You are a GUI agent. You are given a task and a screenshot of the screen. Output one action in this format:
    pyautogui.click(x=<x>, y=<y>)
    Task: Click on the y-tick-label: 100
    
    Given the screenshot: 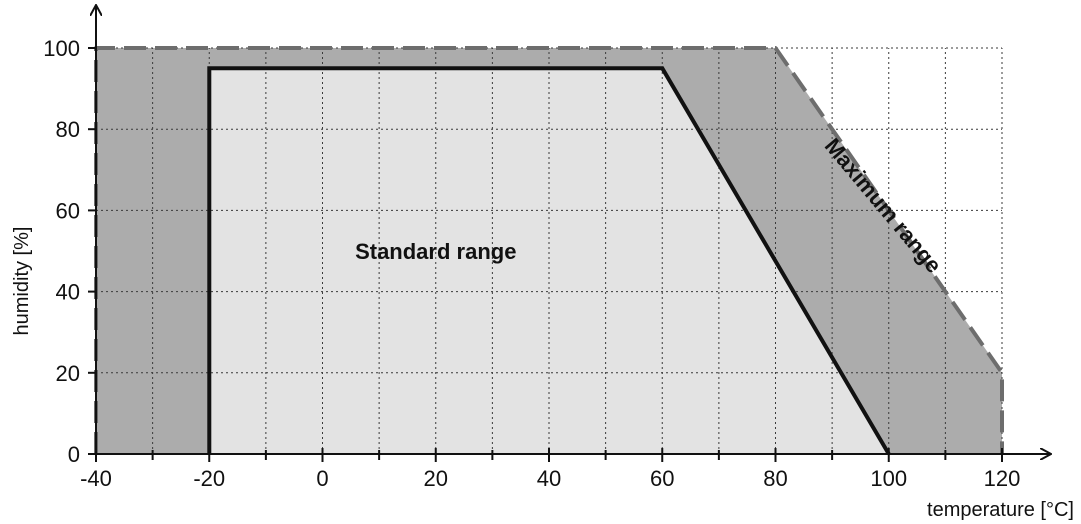 What is the action you would take?
    pyautogui.click(x=61, y=48)
    